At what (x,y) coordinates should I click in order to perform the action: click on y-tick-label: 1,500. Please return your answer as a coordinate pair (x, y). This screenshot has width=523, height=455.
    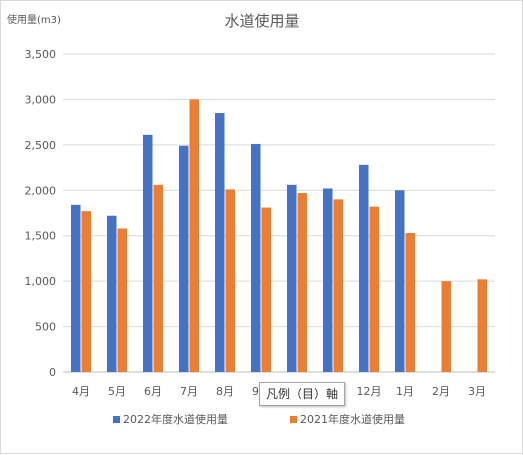
    Looking at the image, I should click on (41, 236).